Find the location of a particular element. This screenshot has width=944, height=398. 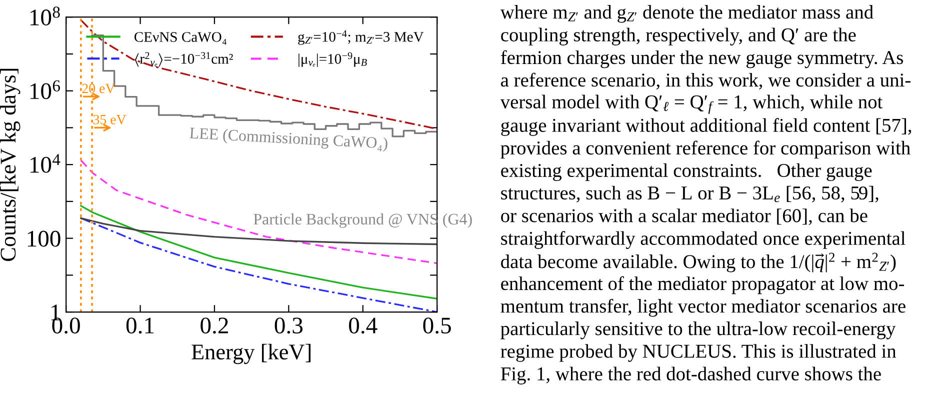

x-tick-label: 0.5 is located at coordinates (437, 326).